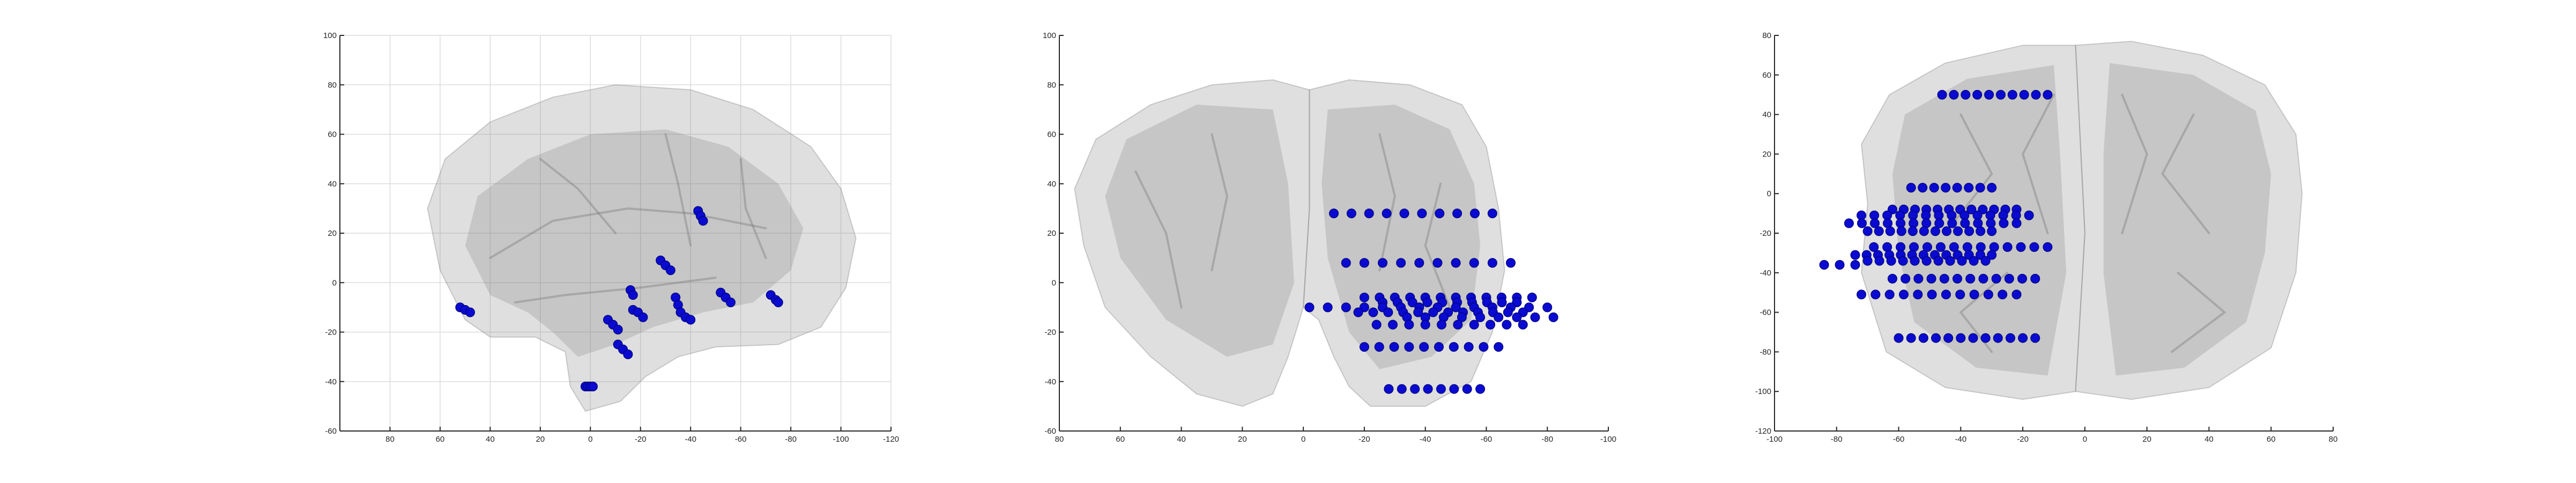  Describe the element at coordinates (1766, 75) in the screenshot. I see `y-tick-label: 60` at that location.